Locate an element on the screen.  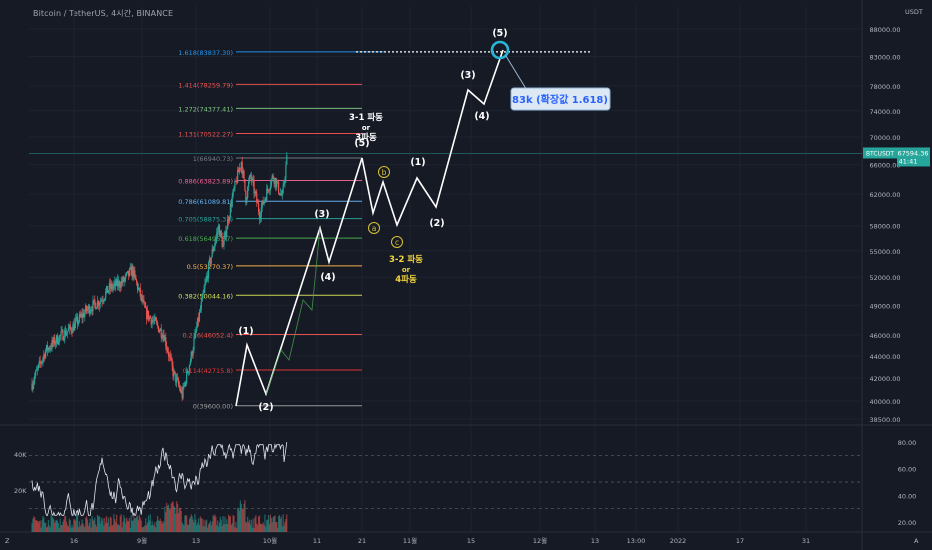
time-tick-label: 21 is located at coordinates (362, 541).